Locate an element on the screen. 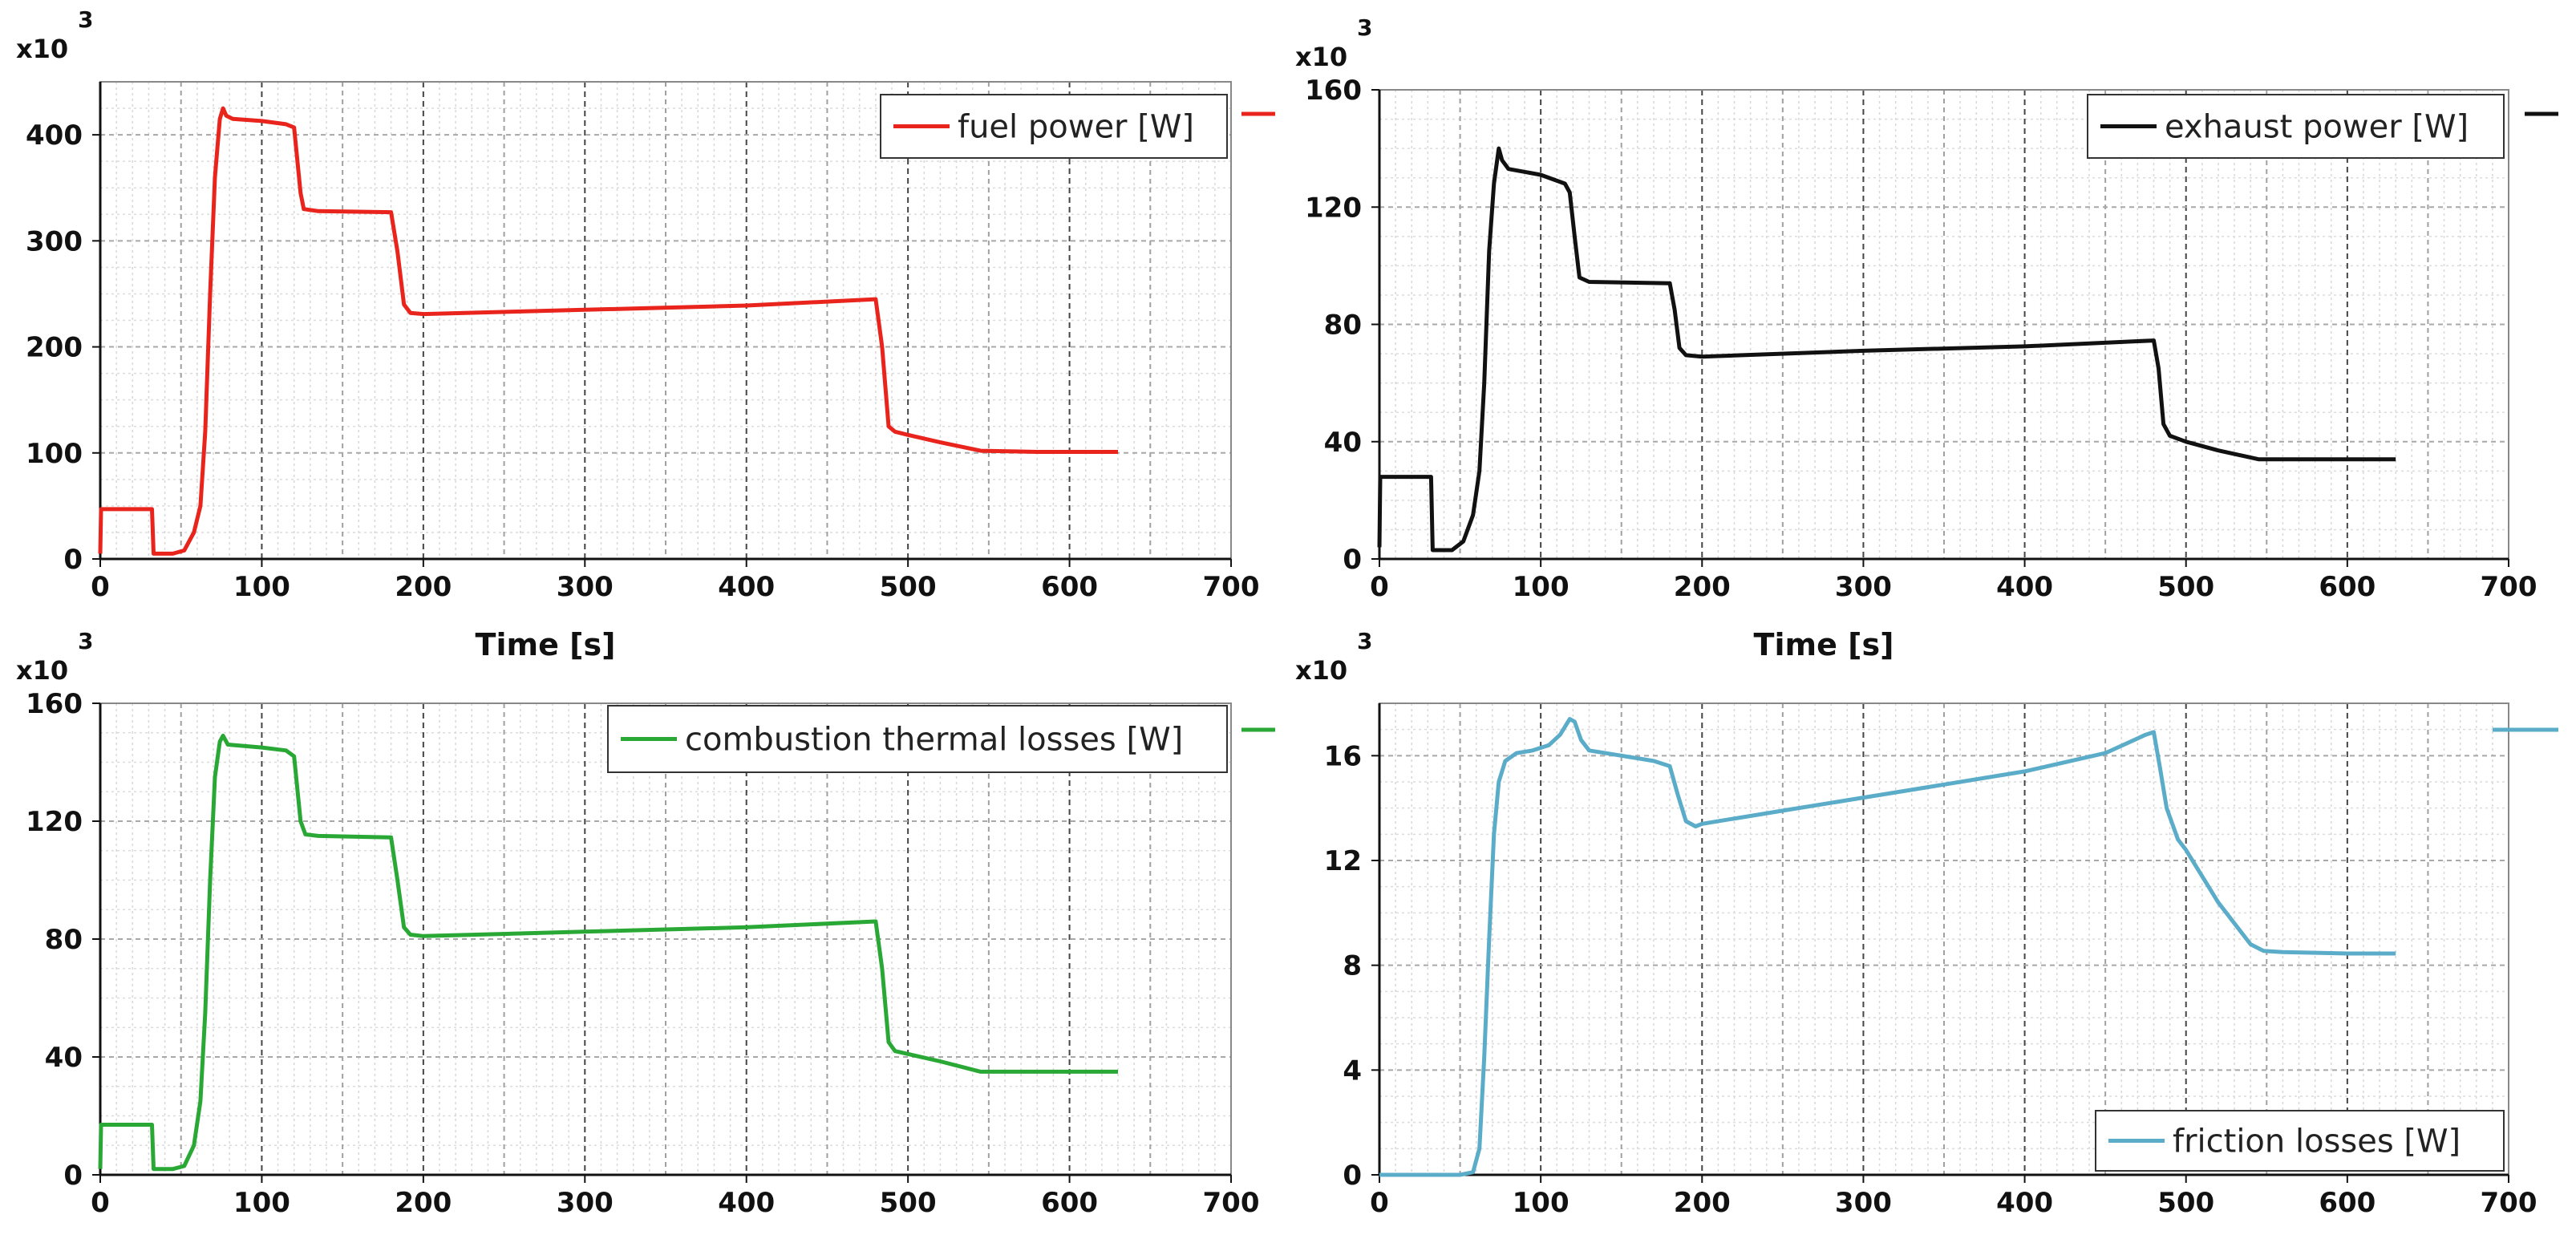 The image size is (2576, 1243). legend: friction losses [W] is located at coordinates (2300, 1141).